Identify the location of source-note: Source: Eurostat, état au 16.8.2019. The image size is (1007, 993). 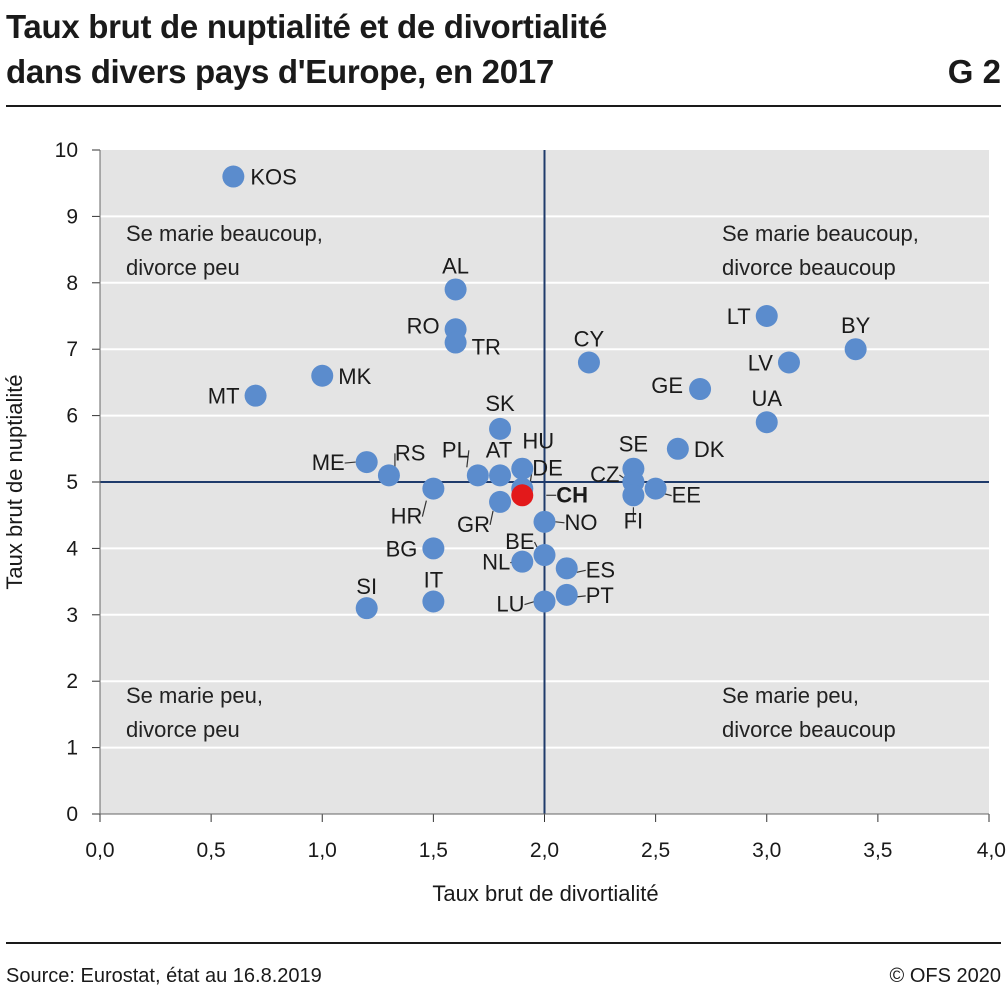
(164, 976).